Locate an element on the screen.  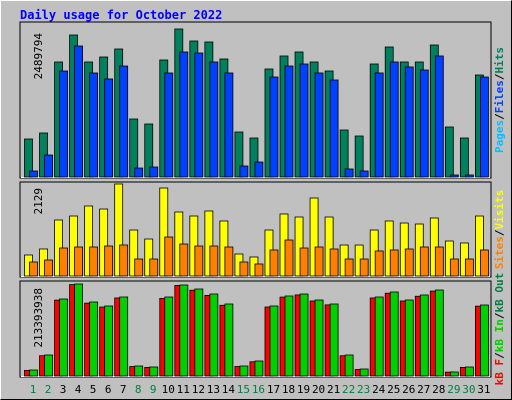
x-tick-label: 11 is located at coordinates (183, 389).